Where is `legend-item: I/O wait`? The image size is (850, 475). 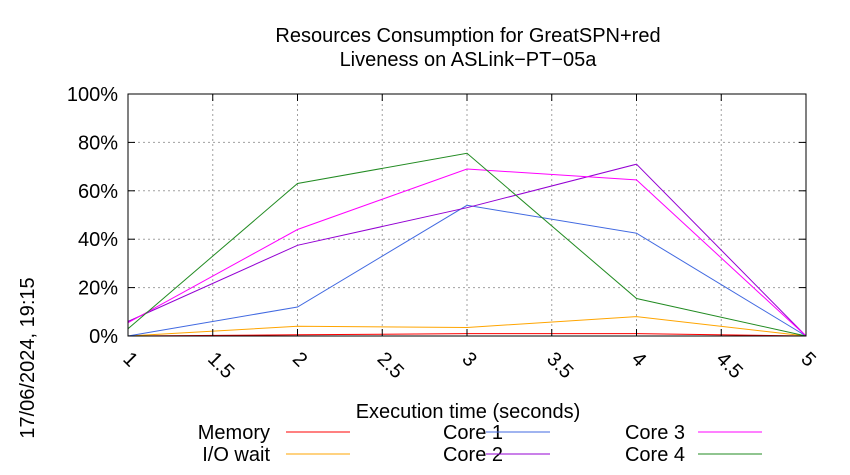
legend-item: I/O wait is located at coordinates (276, 455).